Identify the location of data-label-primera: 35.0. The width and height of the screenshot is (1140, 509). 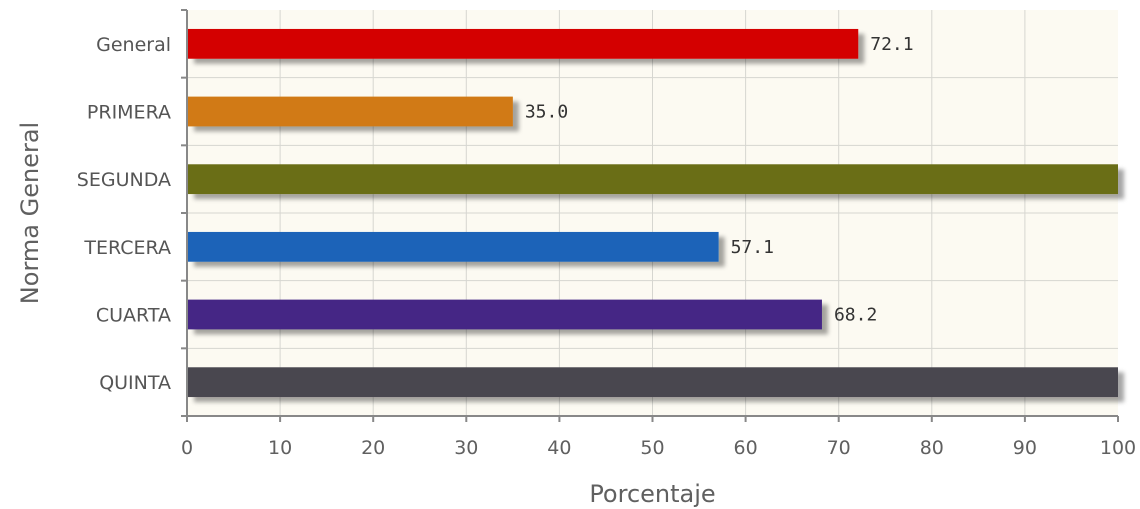
(546, 112).